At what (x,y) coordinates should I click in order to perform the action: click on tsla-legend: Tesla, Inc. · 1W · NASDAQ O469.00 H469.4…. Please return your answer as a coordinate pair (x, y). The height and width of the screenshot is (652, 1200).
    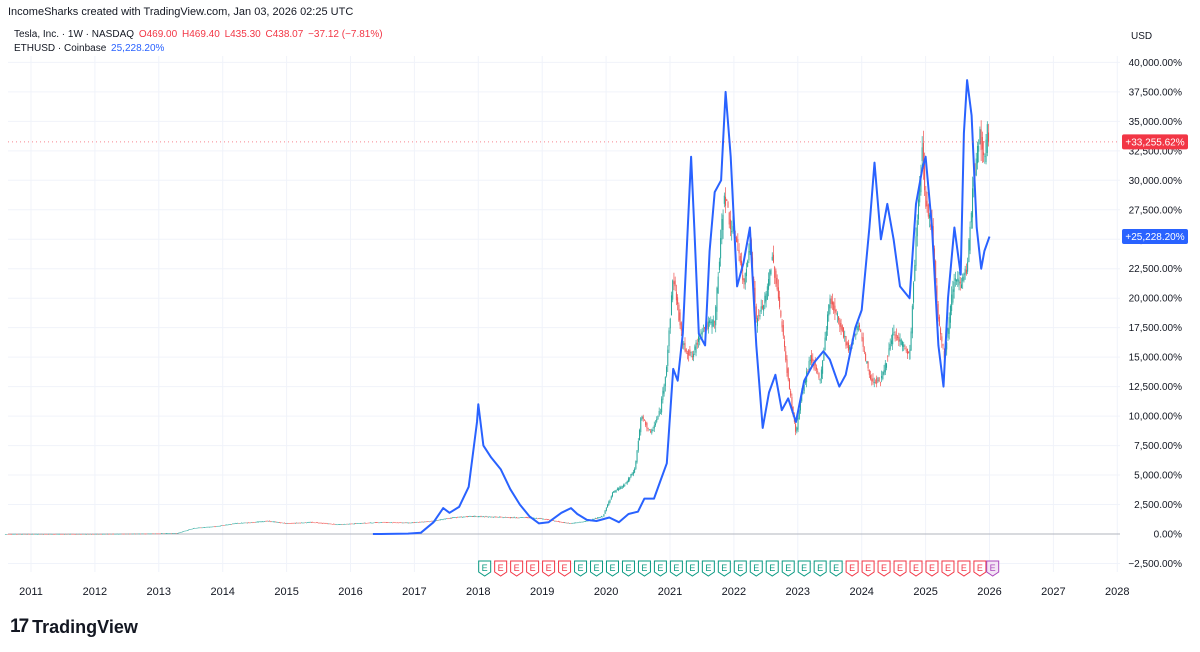
    Looking at the image, I should click on (199, 34).